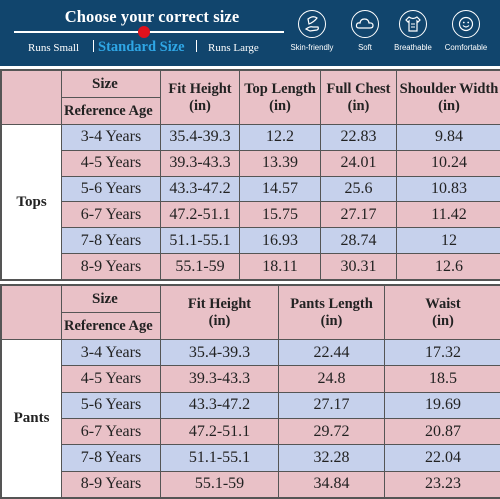  What do you see at coordinates (144, 32) in the screenshot?
I see `size-scale-marker` at bounding box center [144, 32].